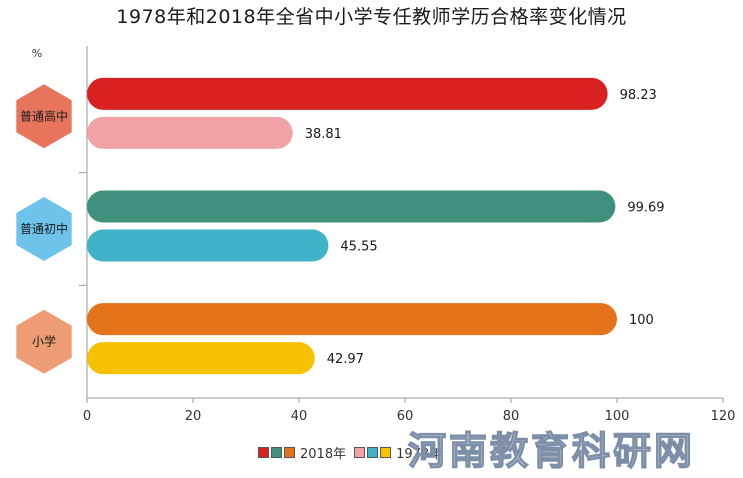 The height and width of the screenshot is (478, 743). I want to click on legend-swatch-2018-teal, so click(276, 452).